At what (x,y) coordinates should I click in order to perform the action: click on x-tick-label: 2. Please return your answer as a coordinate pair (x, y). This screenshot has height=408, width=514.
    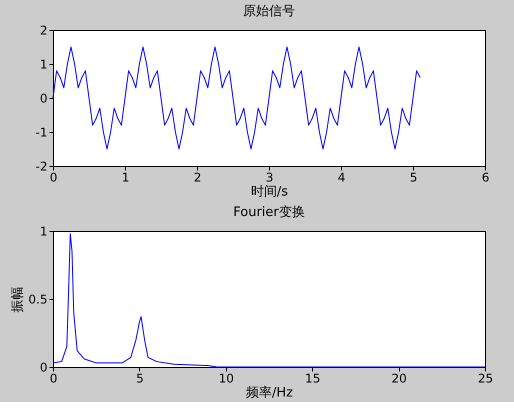
    Looking at the image, I should click on (198, 177).